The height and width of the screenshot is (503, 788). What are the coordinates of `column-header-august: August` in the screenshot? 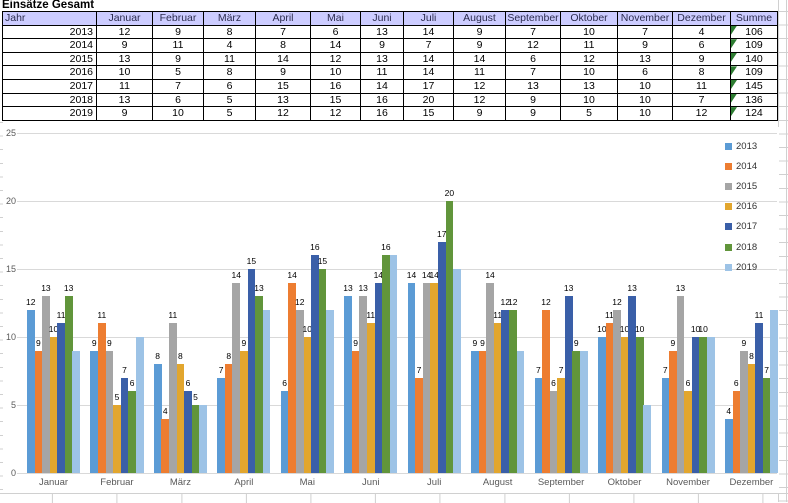 It's located at (479, 18).